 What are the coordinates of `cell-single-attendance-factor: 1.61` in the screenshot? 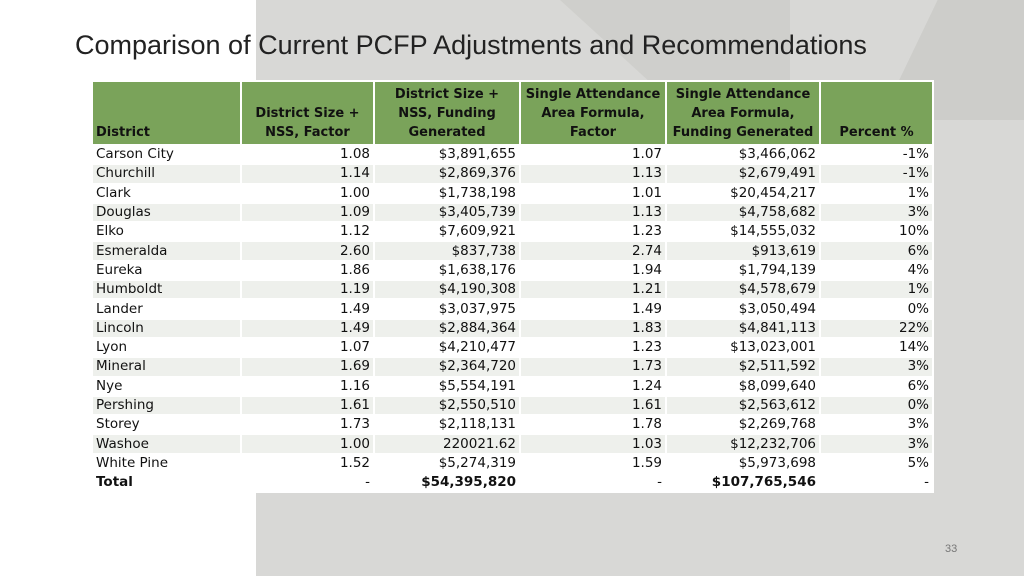 It's located at (593, 405).